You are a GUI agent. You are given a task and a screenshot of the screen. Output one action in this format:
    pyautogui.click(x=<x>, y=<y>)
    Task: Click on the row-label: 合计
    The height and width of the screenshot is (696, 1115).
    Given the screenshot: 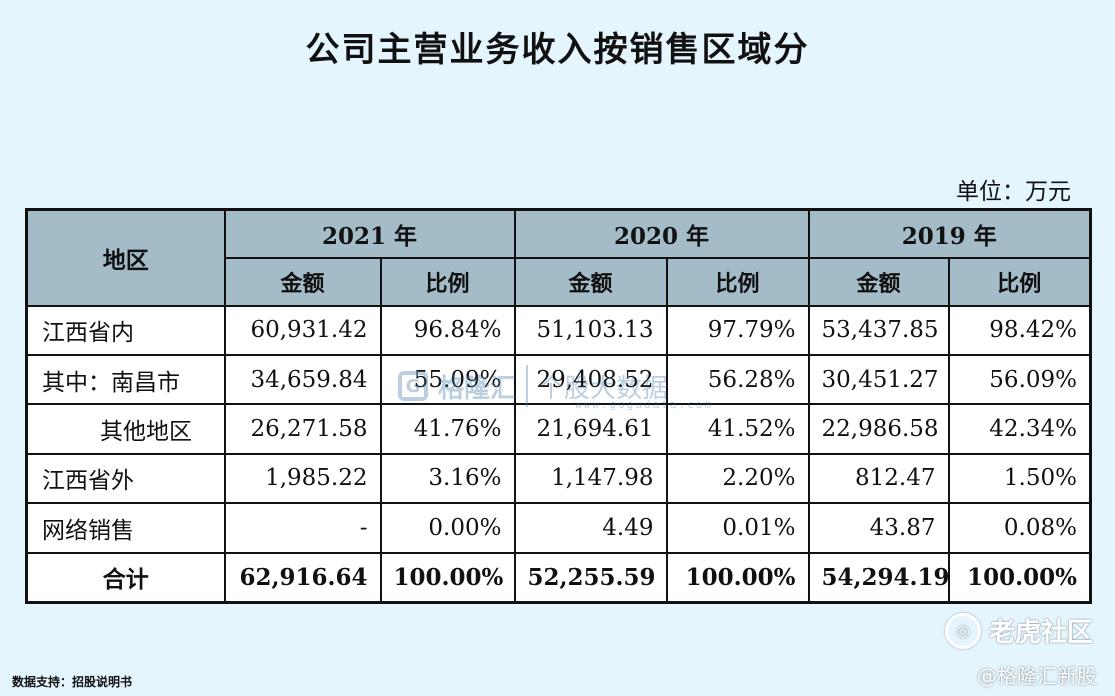 What is the action you would take?
    pyautogui.click(x=125, y=577)
    